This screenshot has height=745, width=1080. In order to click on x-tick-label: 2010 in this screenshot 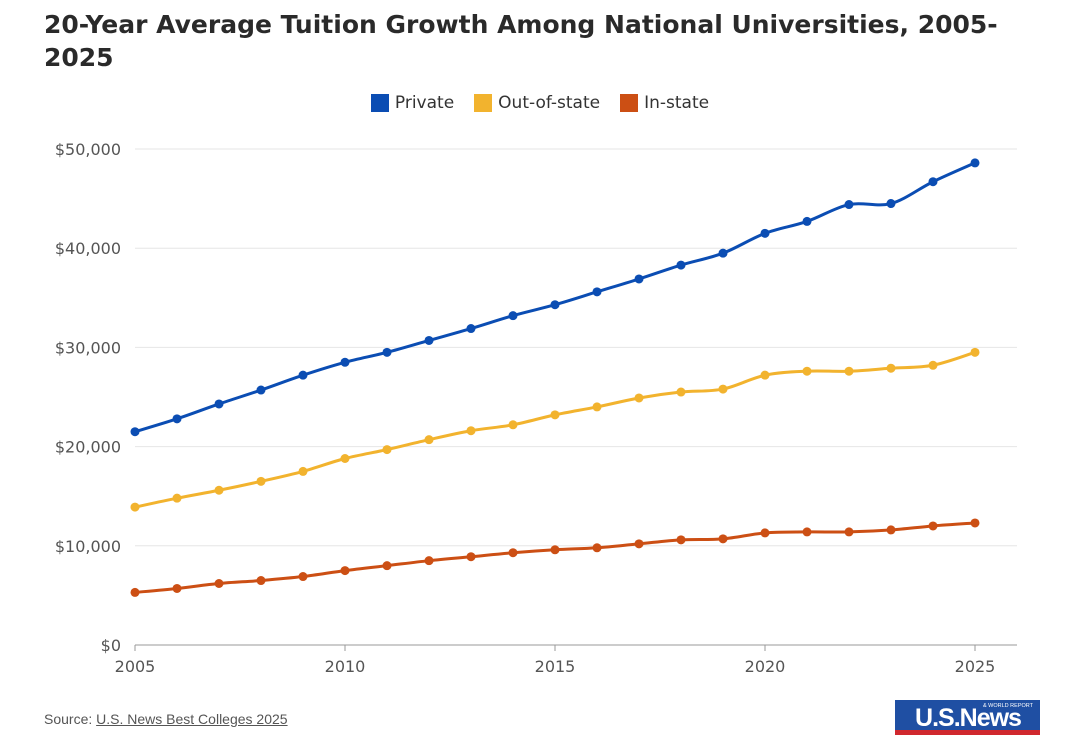, I will do `click(345, 666)`.